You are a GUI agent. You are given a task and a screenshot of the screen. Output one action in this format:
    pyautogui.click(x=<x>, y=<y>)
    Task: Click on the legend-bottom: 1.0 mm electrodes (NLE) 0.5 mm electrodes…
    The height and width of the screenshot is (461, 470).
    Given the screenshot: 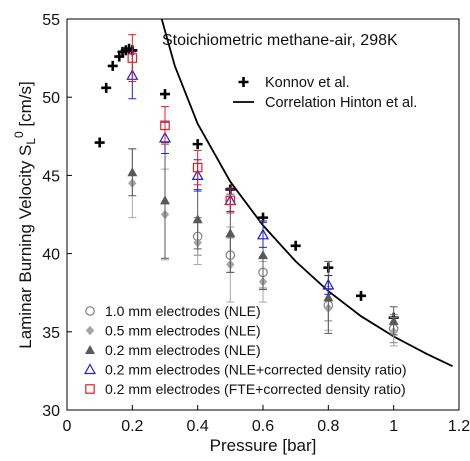 What is the action you would take?
    pyautogui.click(x=246, y=350)
    